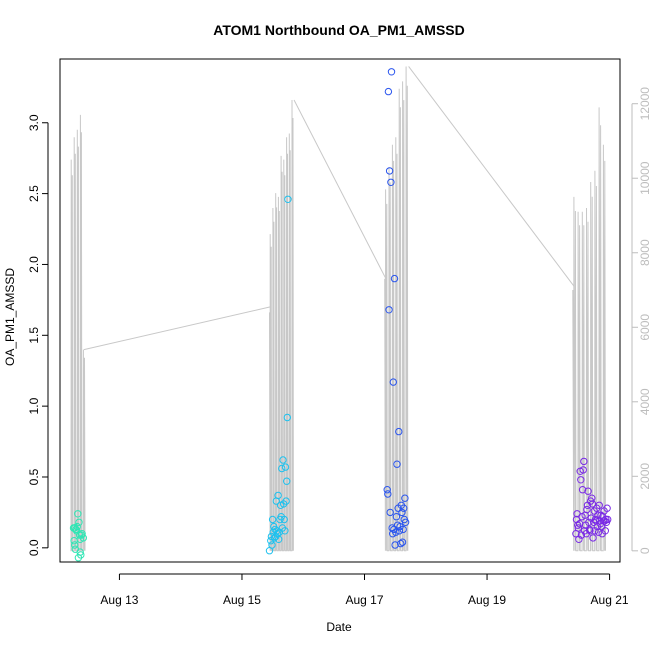 The height and width of the screenshot is (650, 650). I want to click on y2-tick-label: 2000, so click(644, 476).